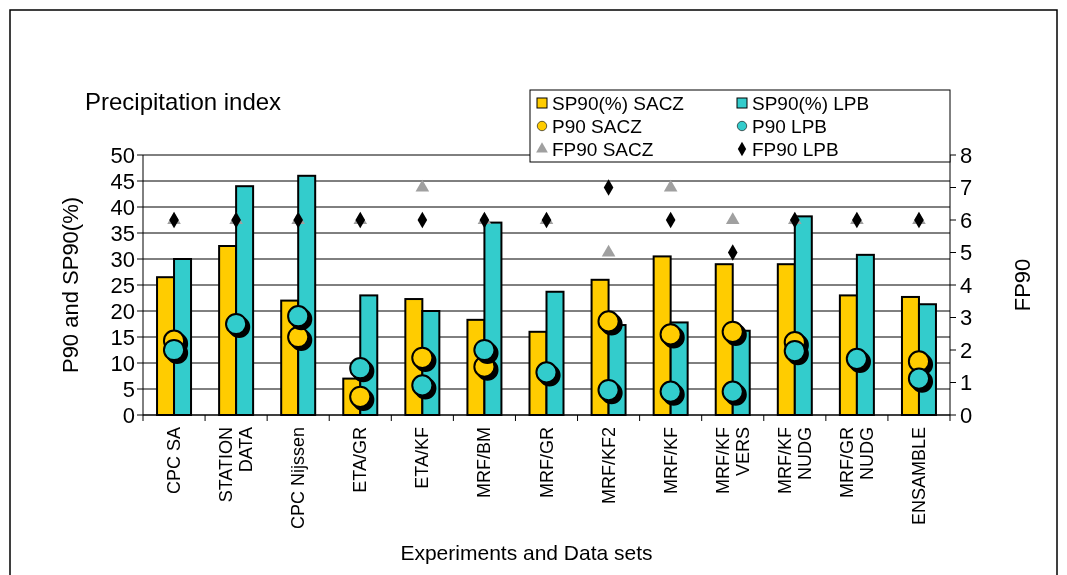 This screenshot has width=1067, height=575. Describe the element at coordinates (484, 462) in the screenshot. I see `x-tick-label: MRF/BM` at that location.